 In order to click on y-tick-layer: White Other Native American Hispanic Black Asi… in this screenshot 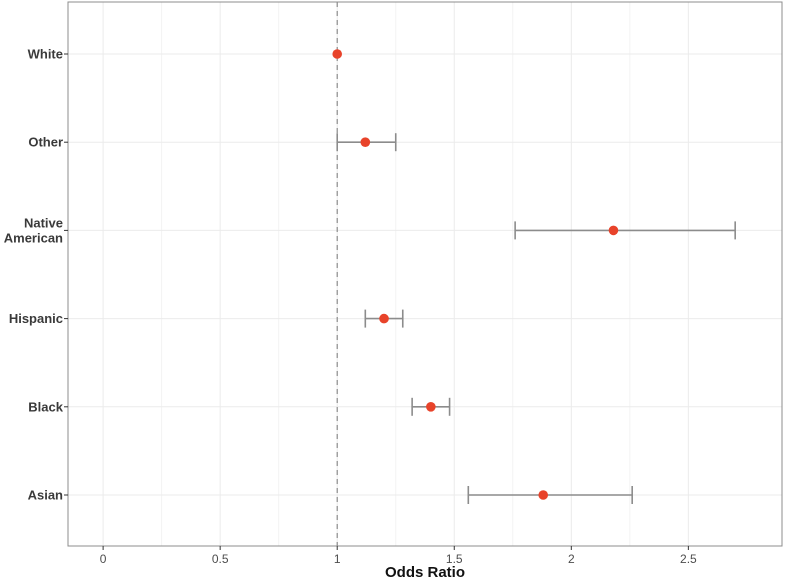, I will do `click(36, 275)`.